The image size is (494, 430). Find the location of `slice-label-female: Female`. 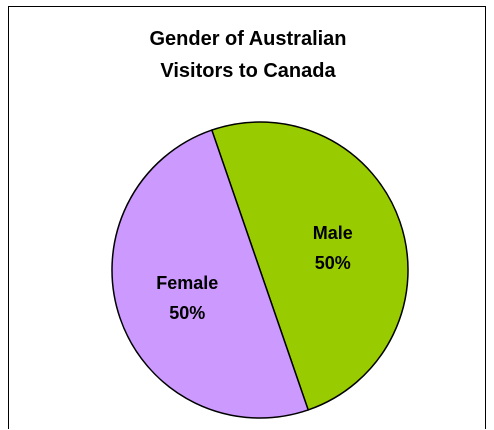

slice-label-female: Female is located at coordinates (187, 283).